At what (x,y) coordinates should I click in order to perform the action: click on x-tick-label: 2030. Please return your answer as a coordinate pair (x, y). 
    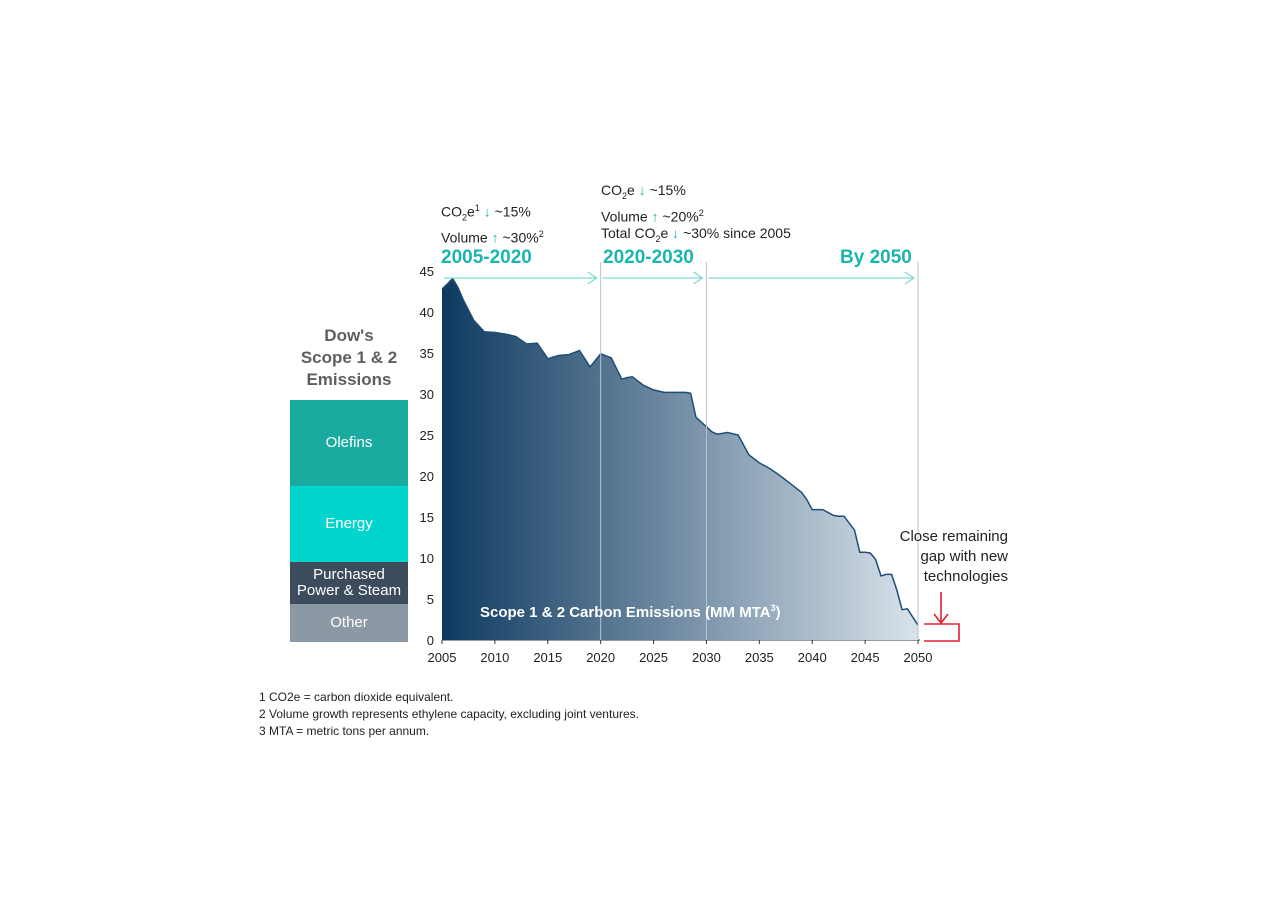
    Looking at the image, I should click on (706, 657).